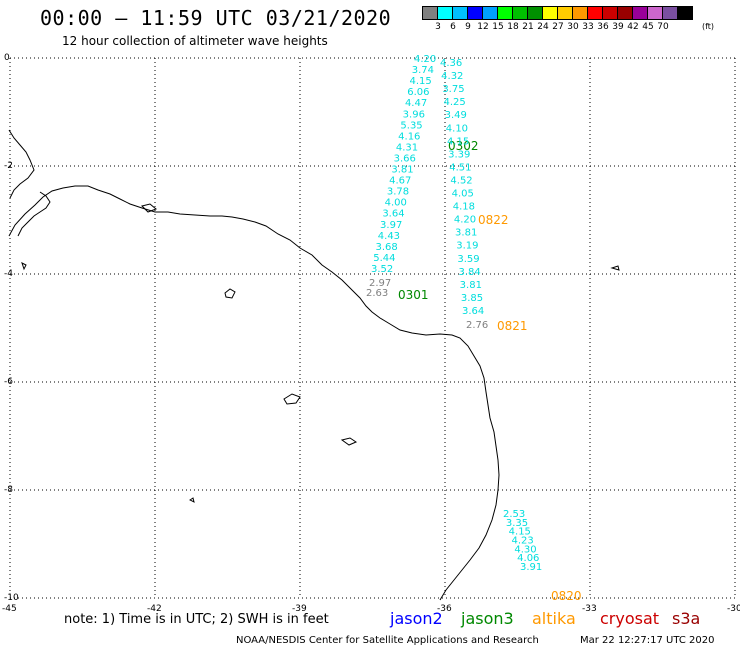 The width and height of the screenshot is (740, 650). I want to click on wave-height-label: 4.36, so click(451, 63).